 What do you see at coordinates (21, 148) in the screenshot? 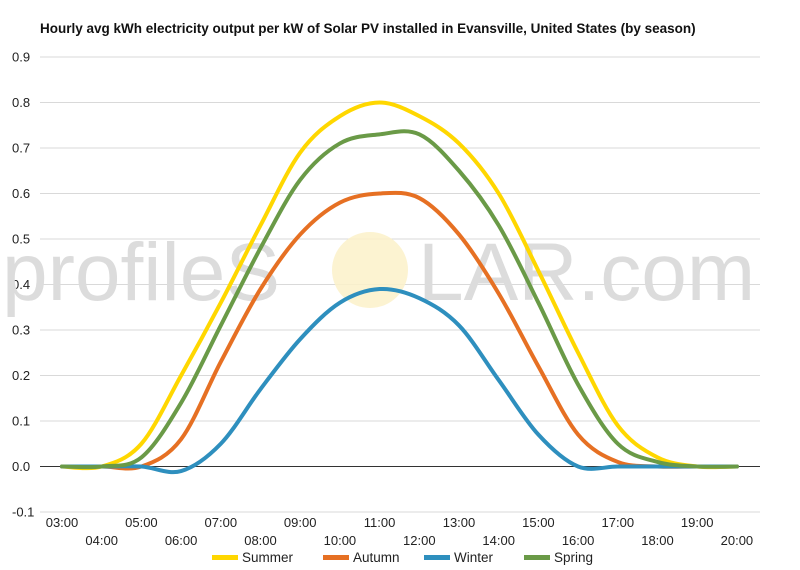
I see `y-tick-label: 0.7` at bounding box center [21, 148].